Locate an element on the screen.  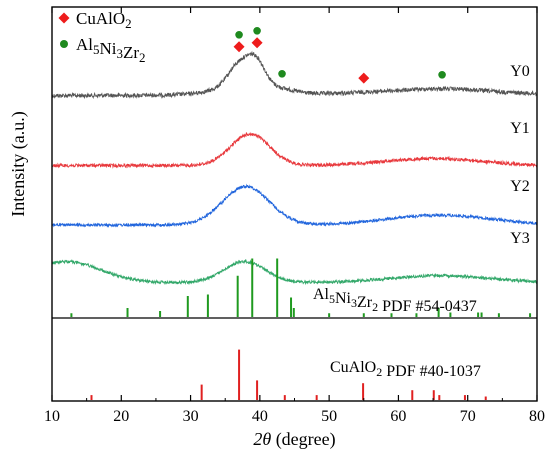
legend-diamond-icon is located at coordinates (64, 18).